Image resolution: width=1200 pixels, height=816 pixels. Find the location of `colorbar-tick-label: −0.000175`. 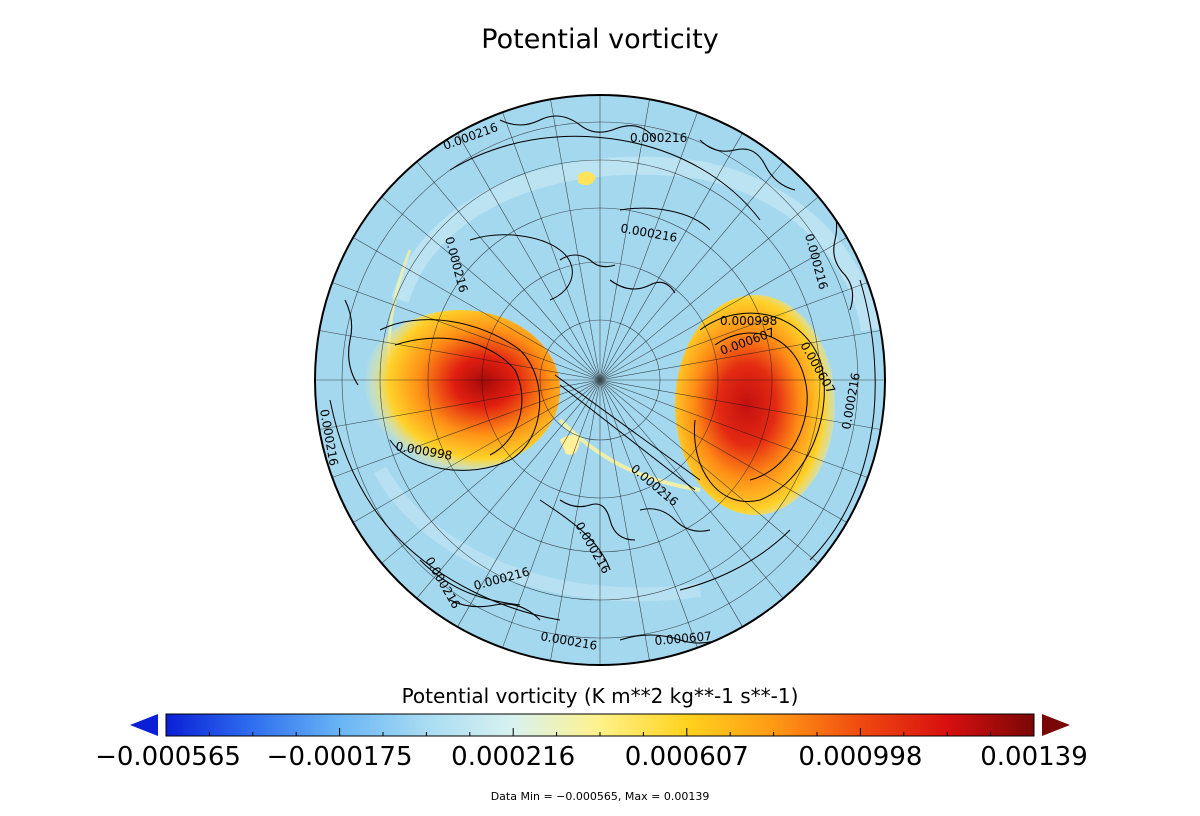

colorbar-tick-label: −0.000175 is located at coordinates (339, 757).